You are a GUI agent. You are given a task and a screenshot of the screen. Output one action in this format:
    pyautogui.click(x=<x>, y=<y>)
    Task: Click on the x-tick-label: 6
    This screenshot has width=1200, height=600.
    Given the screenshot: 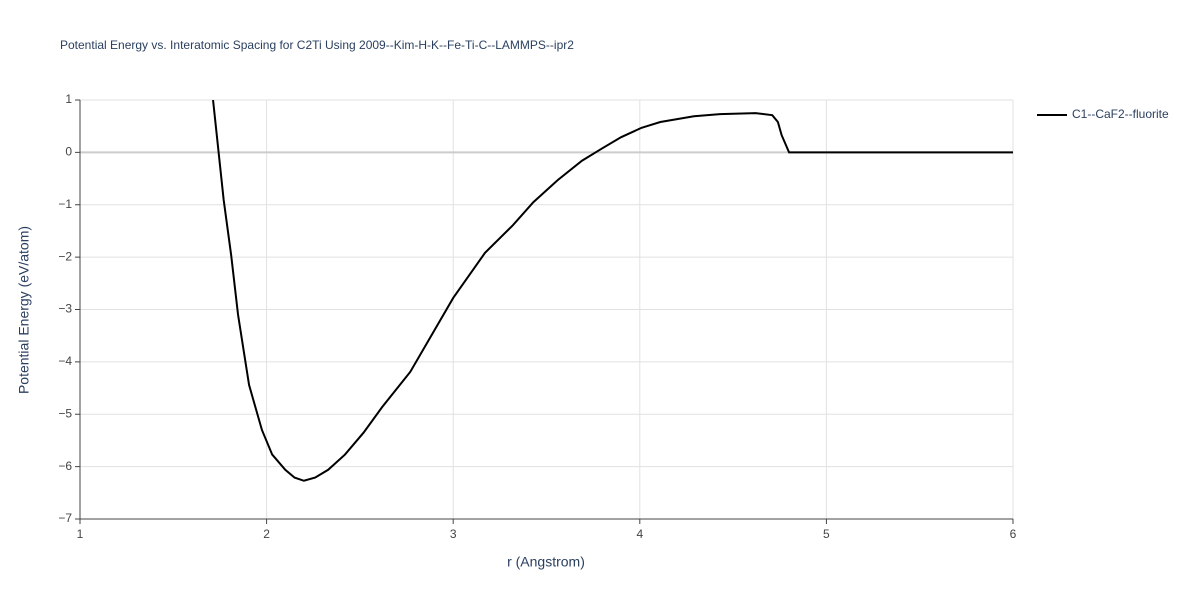 What is the action you would take?
    pyautogui.click(x=1013, y=534)
    